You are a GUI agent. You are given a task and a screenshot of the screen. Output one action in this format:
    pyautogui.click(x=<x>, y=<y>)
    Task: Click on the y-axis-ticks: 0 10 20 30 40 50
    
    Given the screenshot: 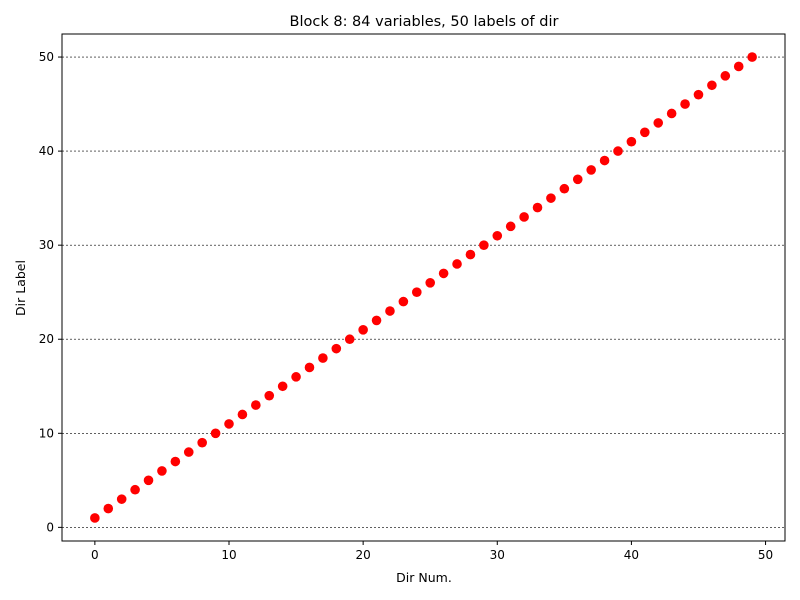 What is the action you would take?
    pyautogui.click(x=50, y=292)
    